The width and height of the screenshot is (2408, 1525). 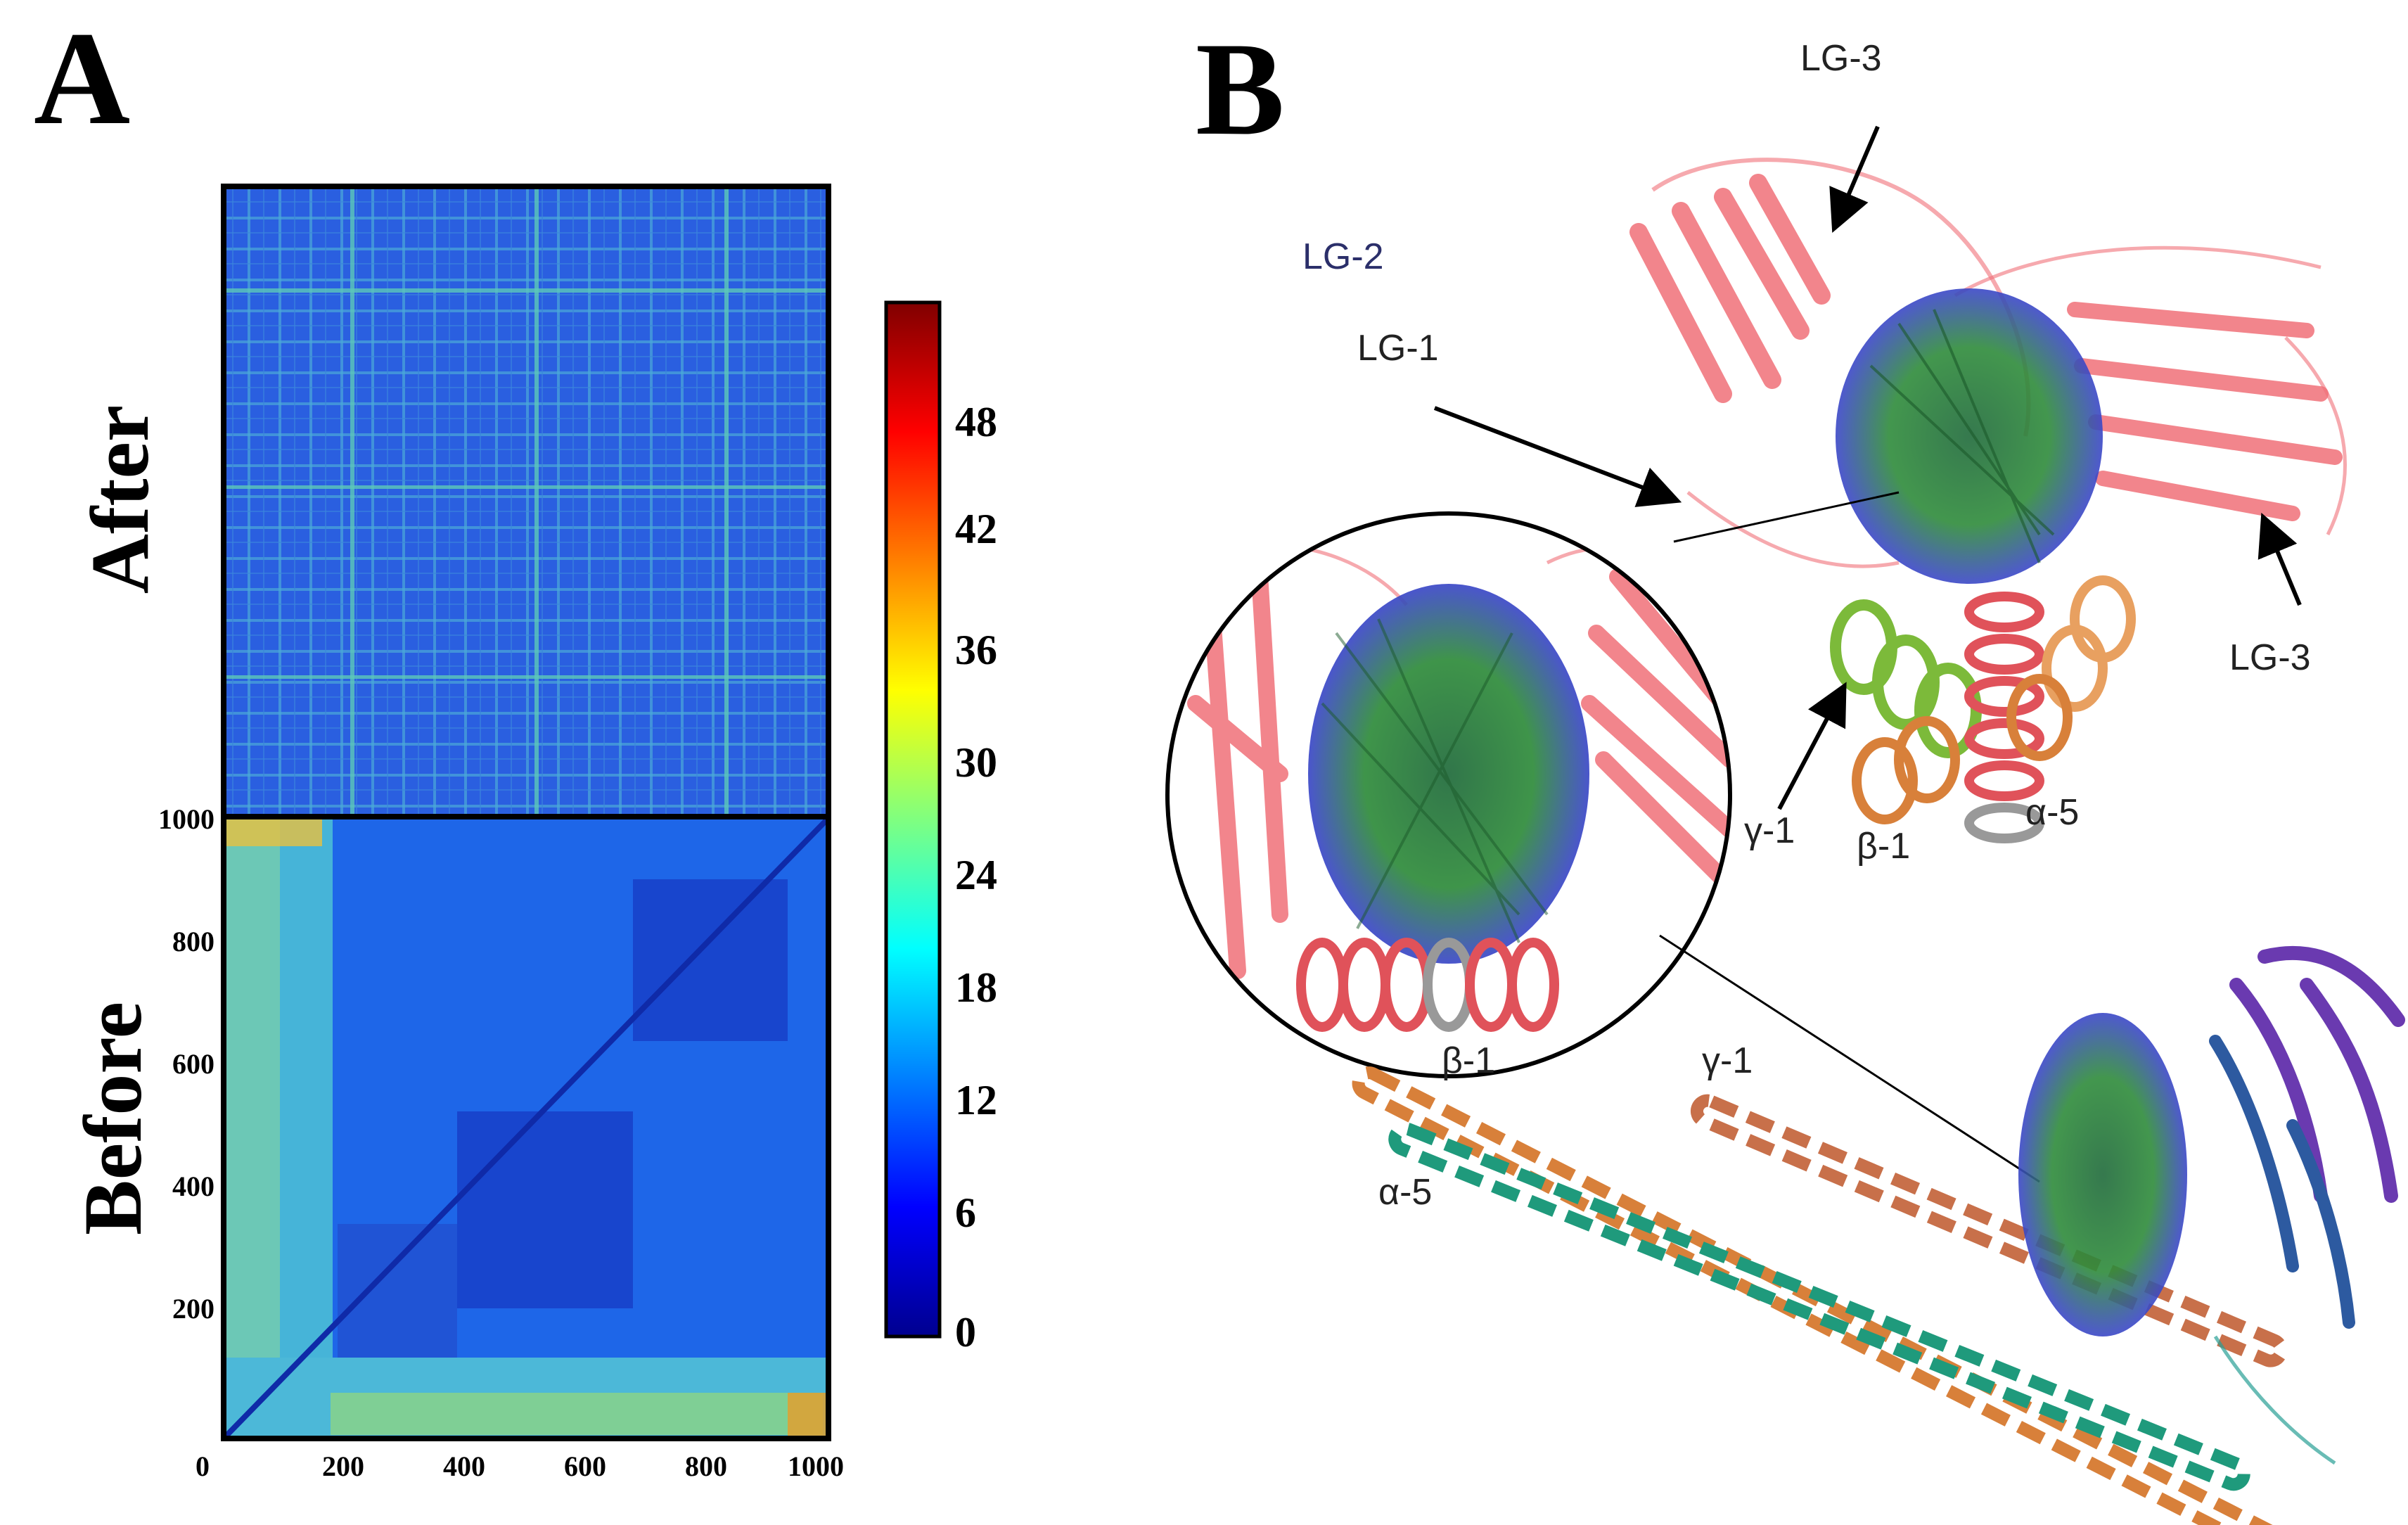 What do you see at coordinates (203, 1466) in the screenshot?
I see `x-tick: 0` at bounding box center [203, 1466].